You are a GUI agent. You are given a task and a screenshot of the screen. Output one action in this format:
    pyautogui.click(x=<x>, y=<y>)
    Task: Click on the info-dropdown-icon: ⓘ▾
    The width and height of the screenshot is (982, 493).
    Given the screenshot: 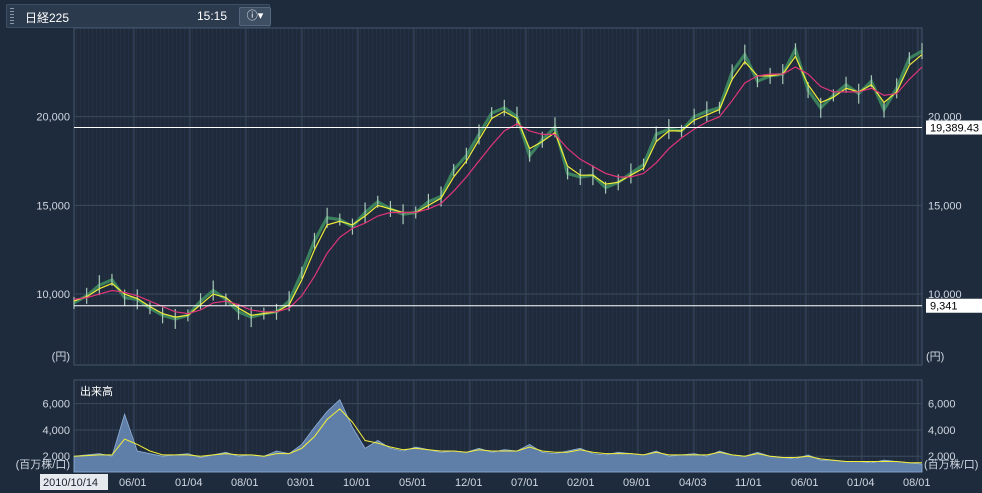 What is the action you would take?
    pyautogui.click(x=255, y=16)
    